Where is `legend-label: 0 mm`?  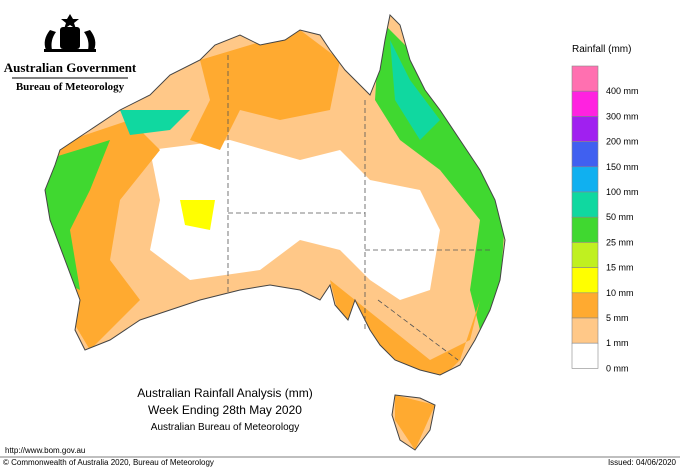
legend-label: 0 mm is located at coordinates (617, 368).